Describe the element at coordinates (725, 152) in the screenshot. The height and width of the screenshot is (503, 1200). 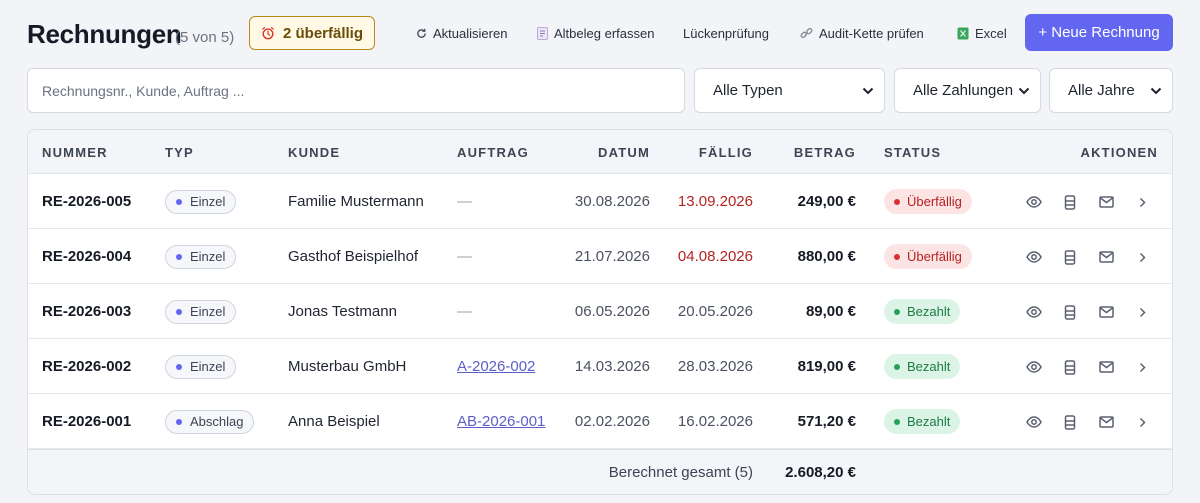
I see `column-header-faellig: FÄLLIG` at that location.